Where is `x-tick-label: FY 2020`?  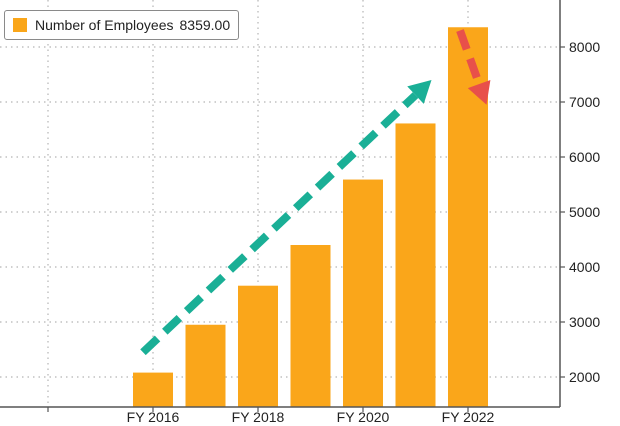 x-tick-label: FY 2020 is located at coordinates (363, 417).